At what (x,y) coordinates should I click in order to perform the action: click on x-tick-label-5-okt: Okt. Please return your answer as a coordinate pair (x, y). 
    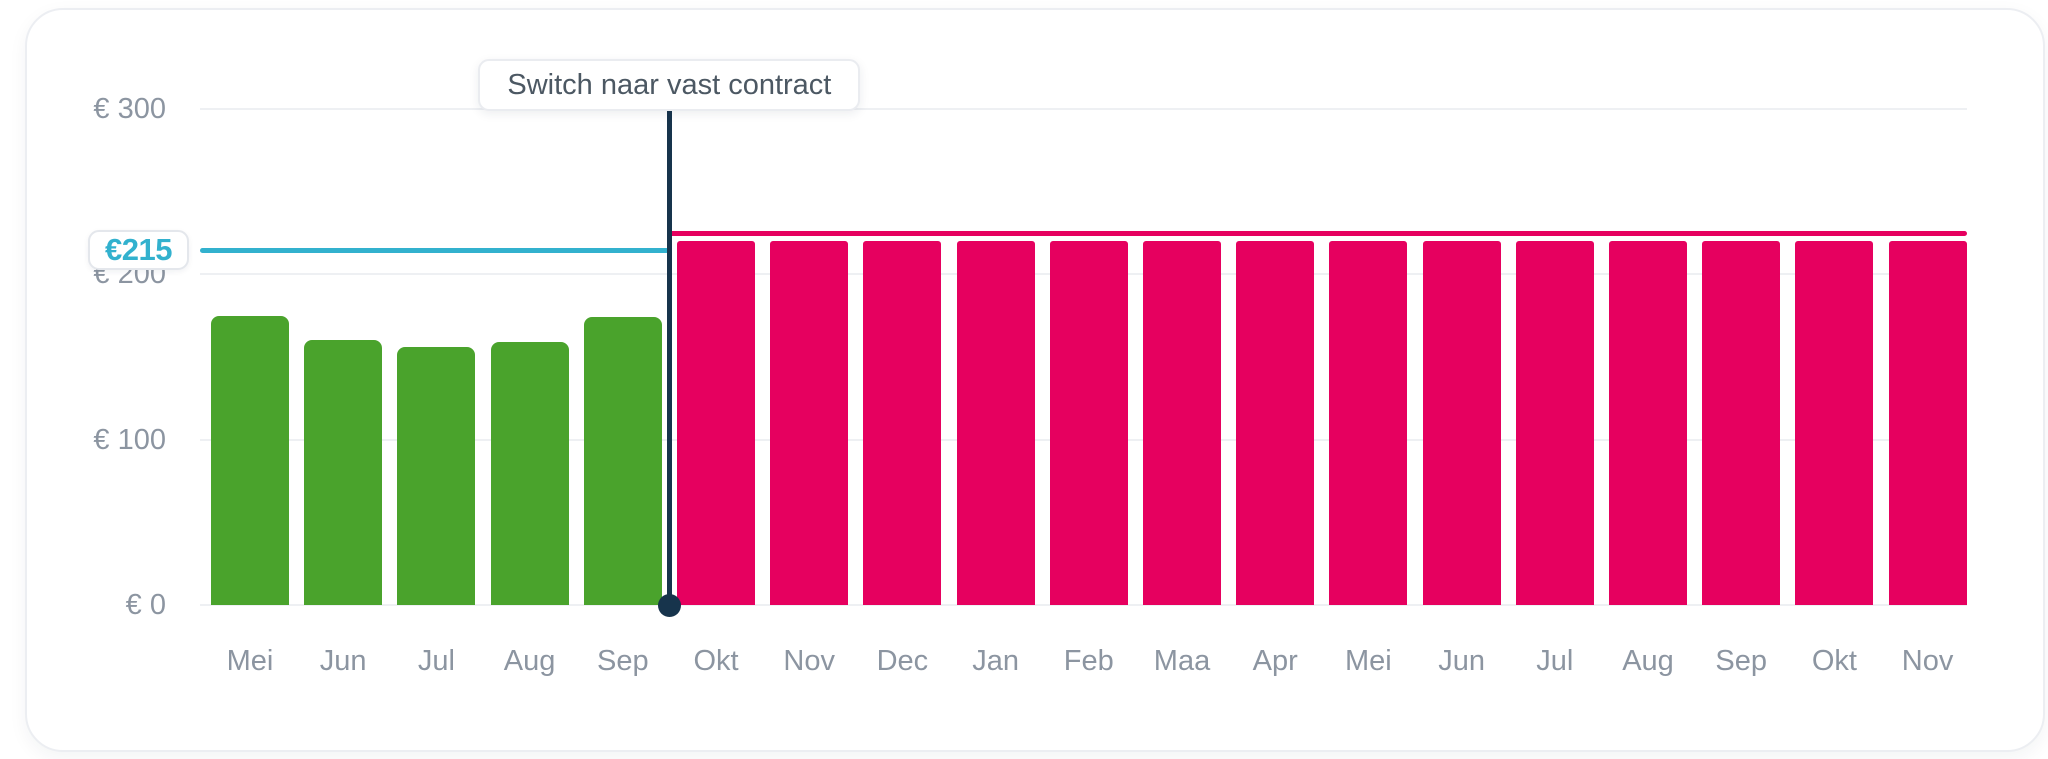
    Looking at the image, I should click on (716, 661).